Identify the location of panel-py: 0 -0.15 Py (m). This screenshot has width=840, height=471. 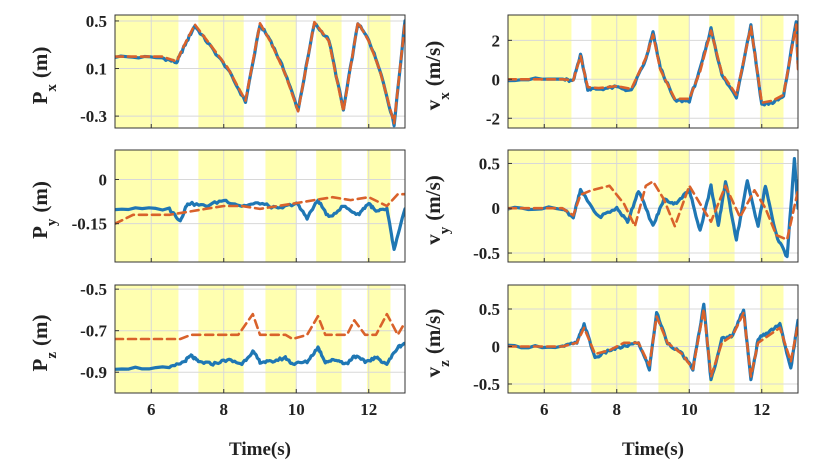
(217, 206).